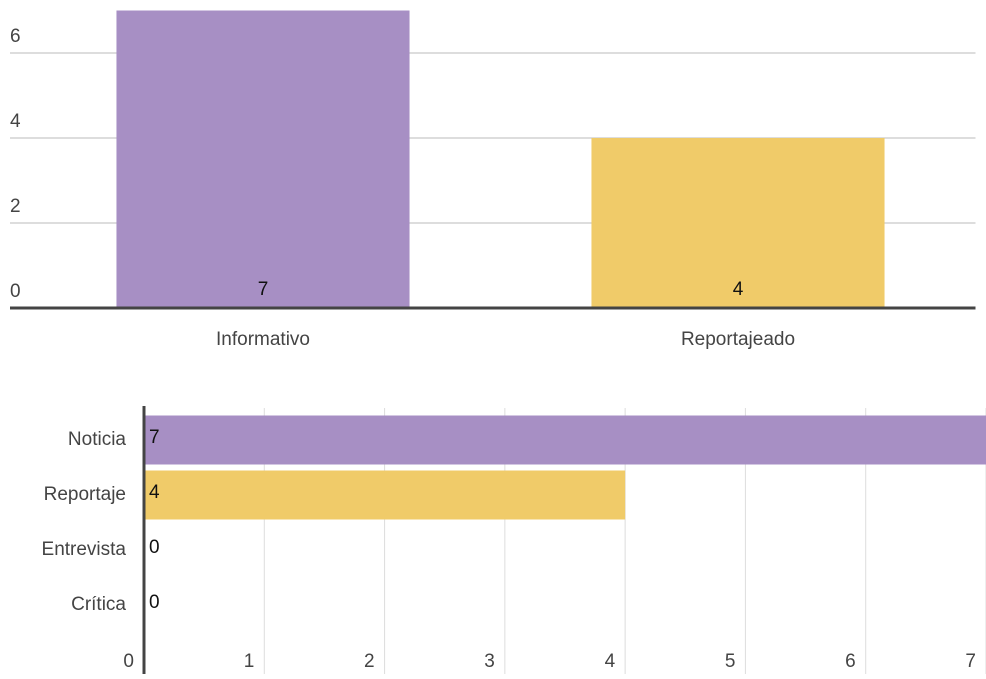 The height and width of the screenshot is (679, 986). I want to click on y-tick-label: 0, so click(15, 291).